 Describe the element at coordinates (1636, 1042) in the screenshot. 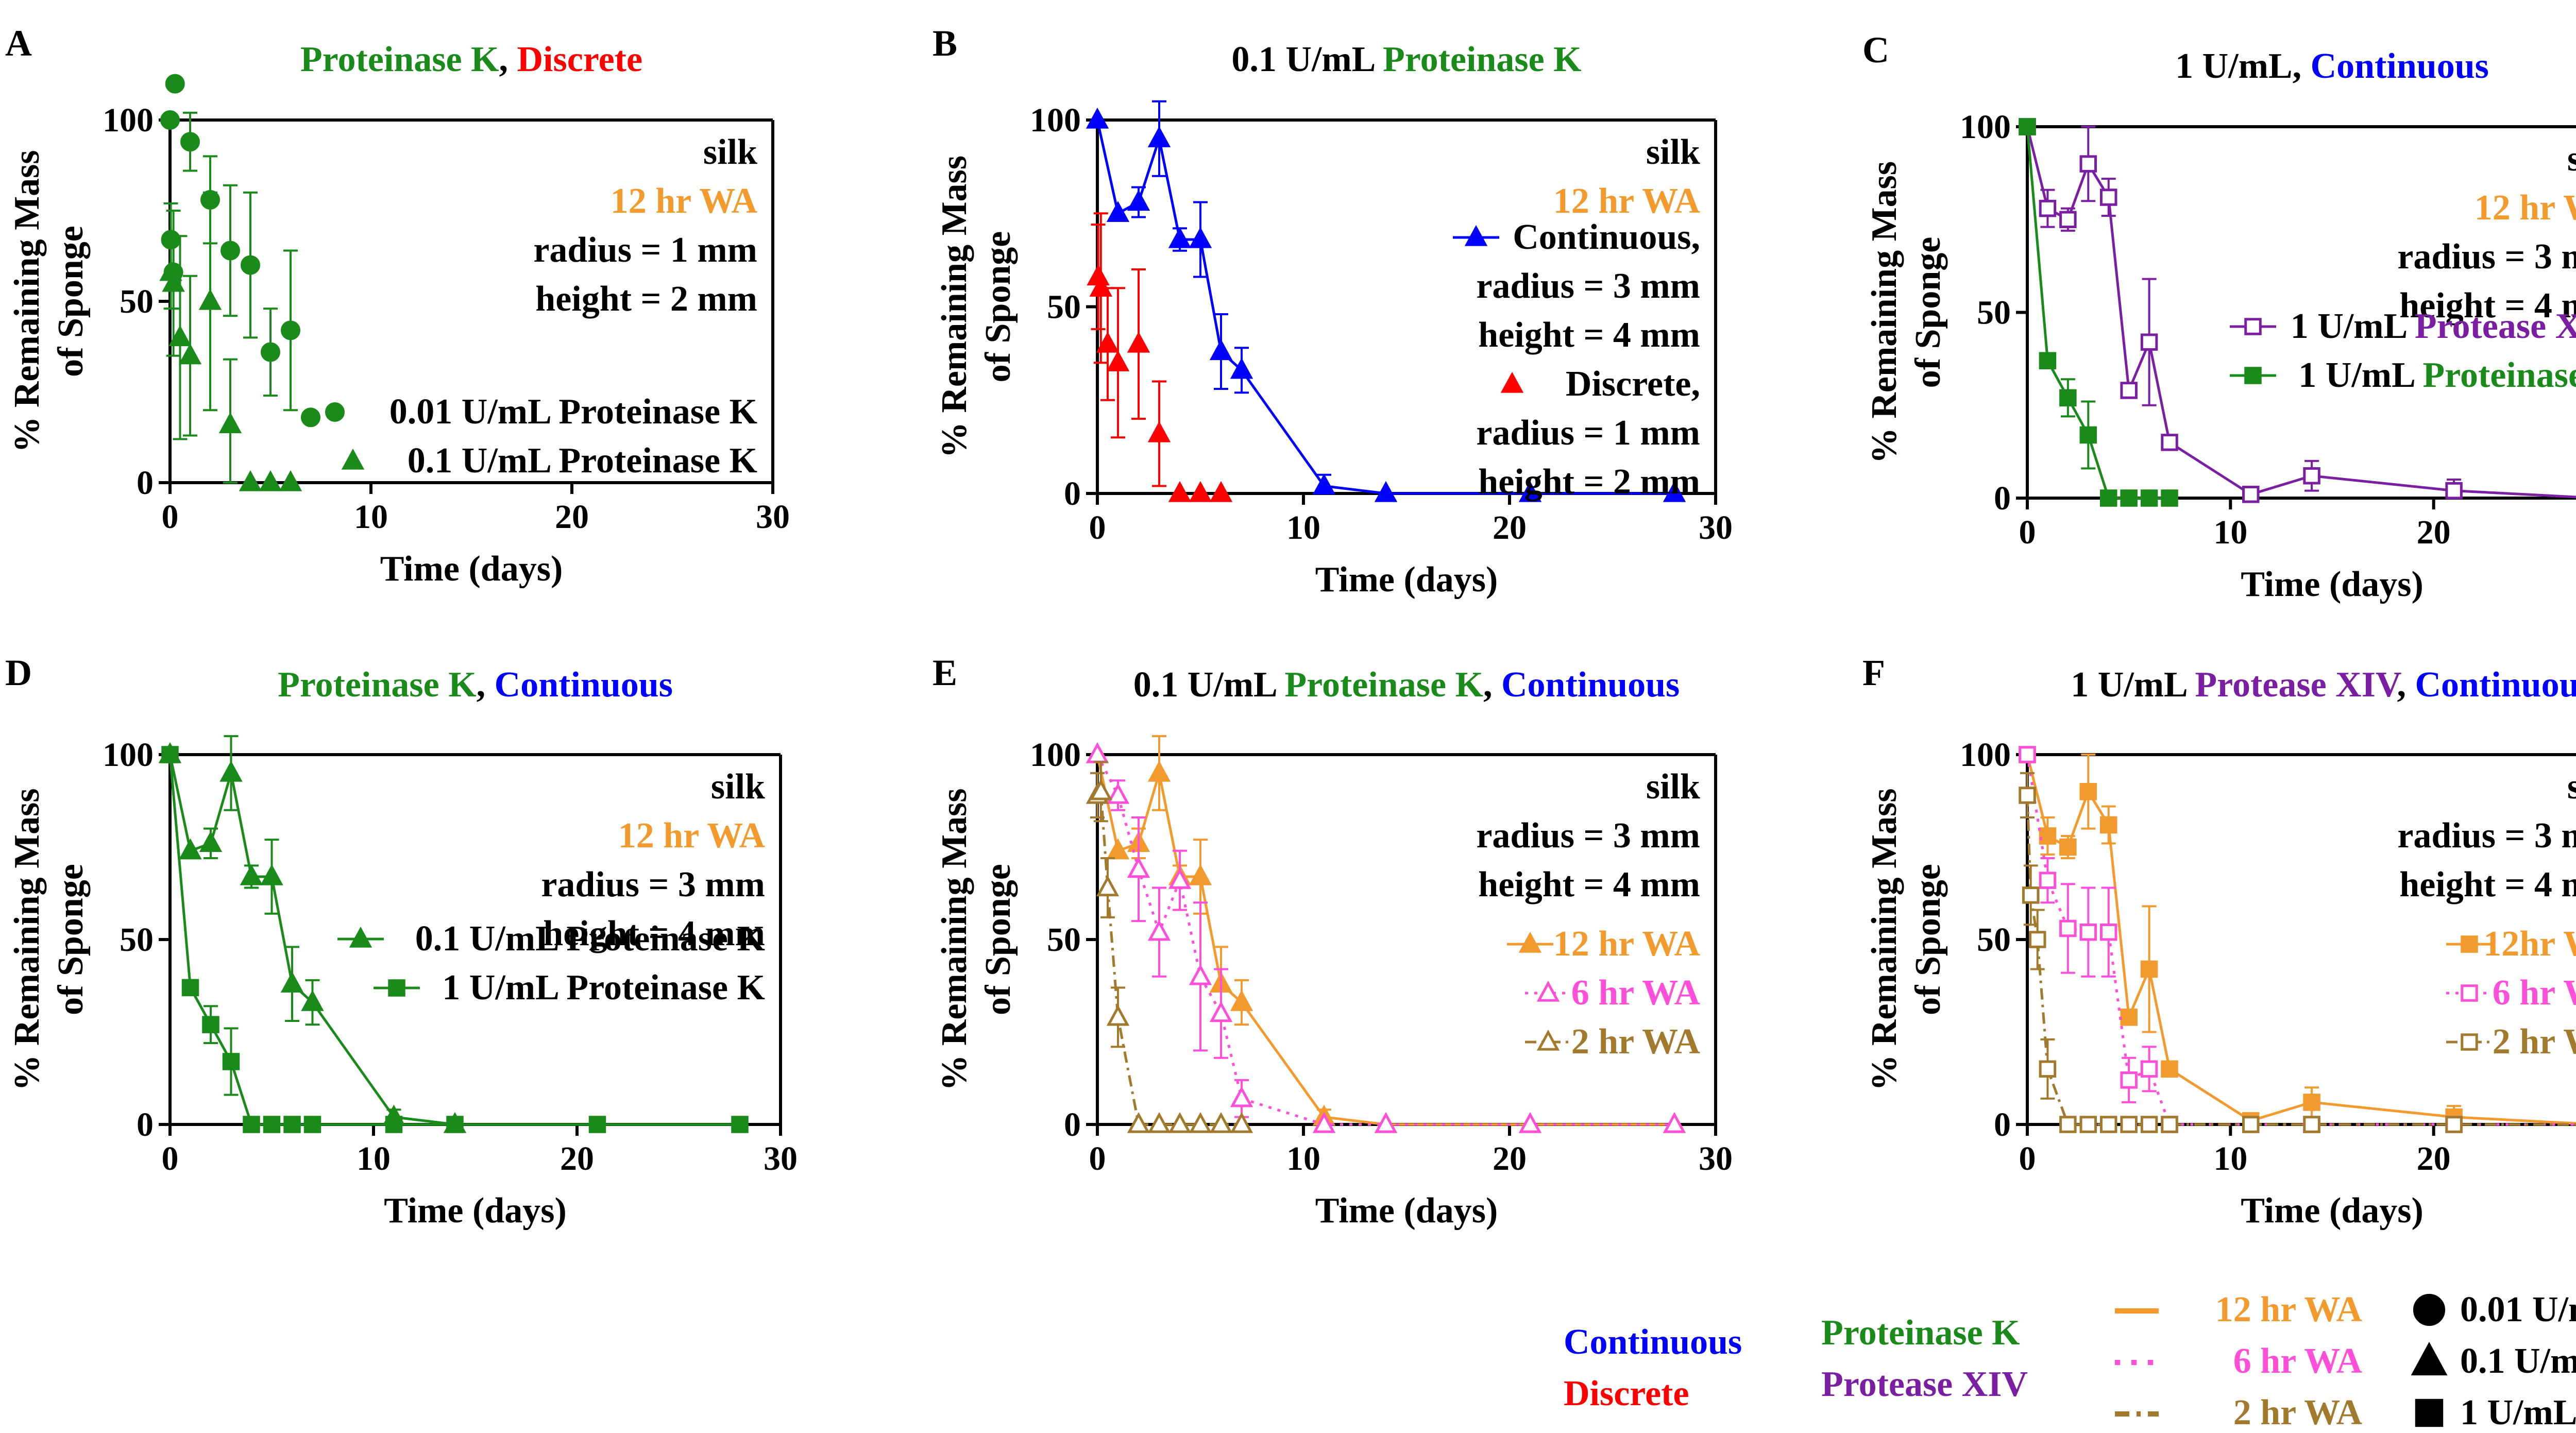

I see `legend-label: 2 hr WA` at that location.